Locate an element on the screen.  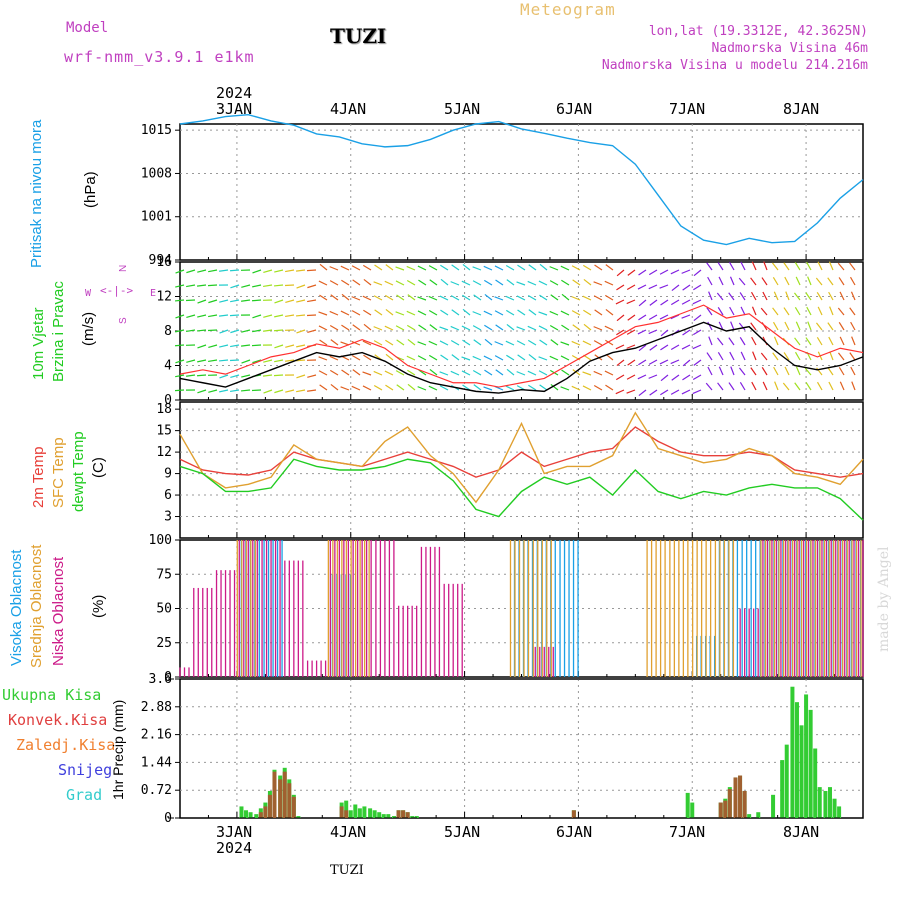
station-title: TUZI is located at coordinates (358, 36).